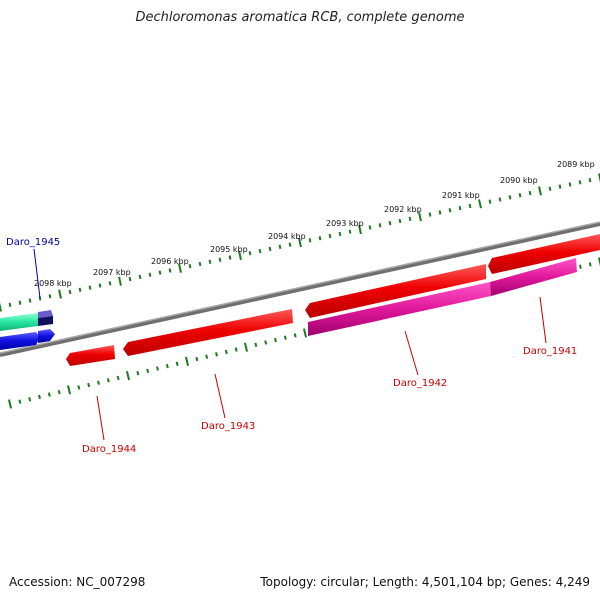 This screenshot has height=600, width=600. I want to click on tick-label-2090: 2090 kbp, so click(519, 180).